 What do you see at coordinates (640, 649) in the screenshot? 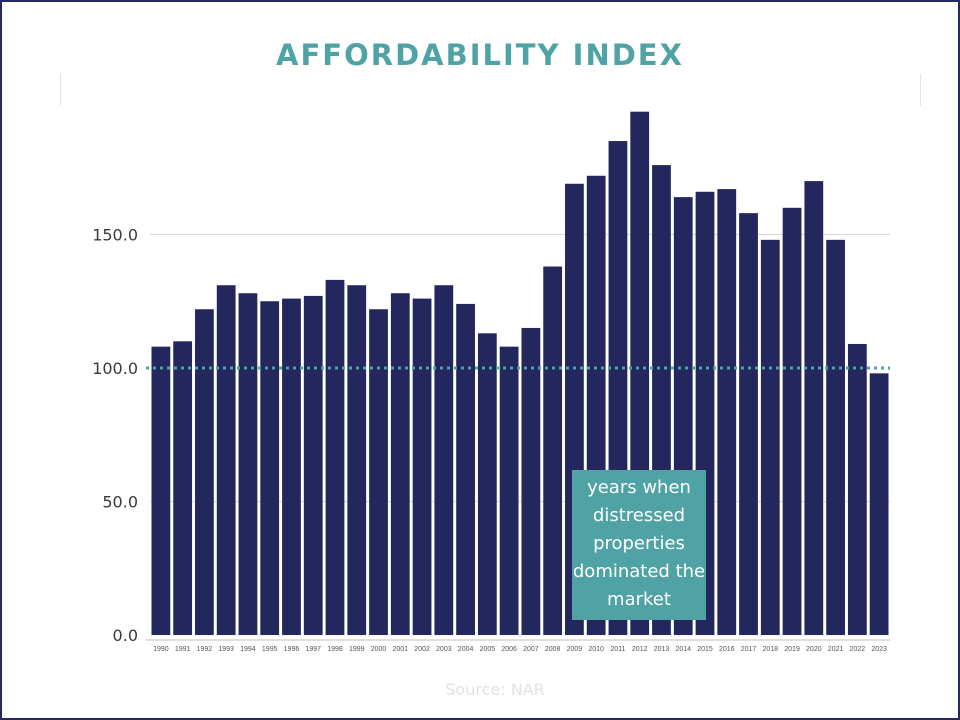
I see `x-tick-label: 2012` at bounding box center [640, 649].